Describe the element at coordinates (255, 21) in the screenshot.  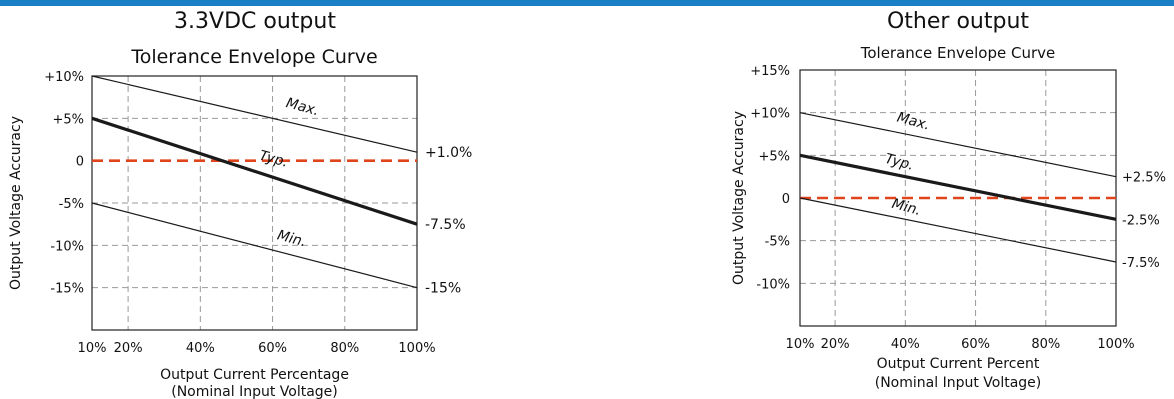
I see `chart-heading: 3.3VDC output` at that location.